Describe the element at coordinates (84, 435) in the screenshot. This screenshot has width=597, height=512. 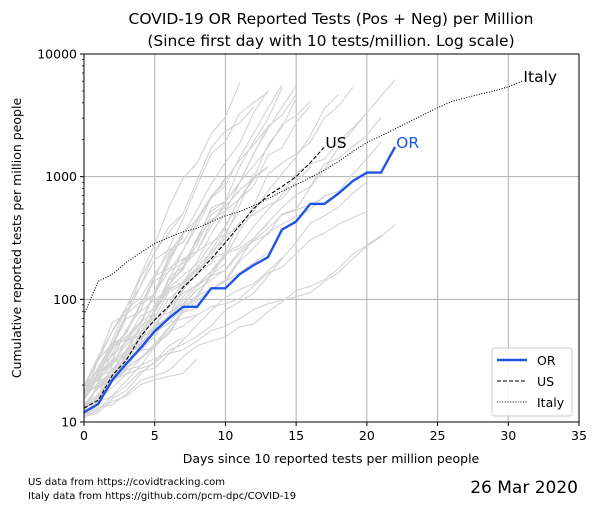
I see `x-tick-label: 0` at that location.